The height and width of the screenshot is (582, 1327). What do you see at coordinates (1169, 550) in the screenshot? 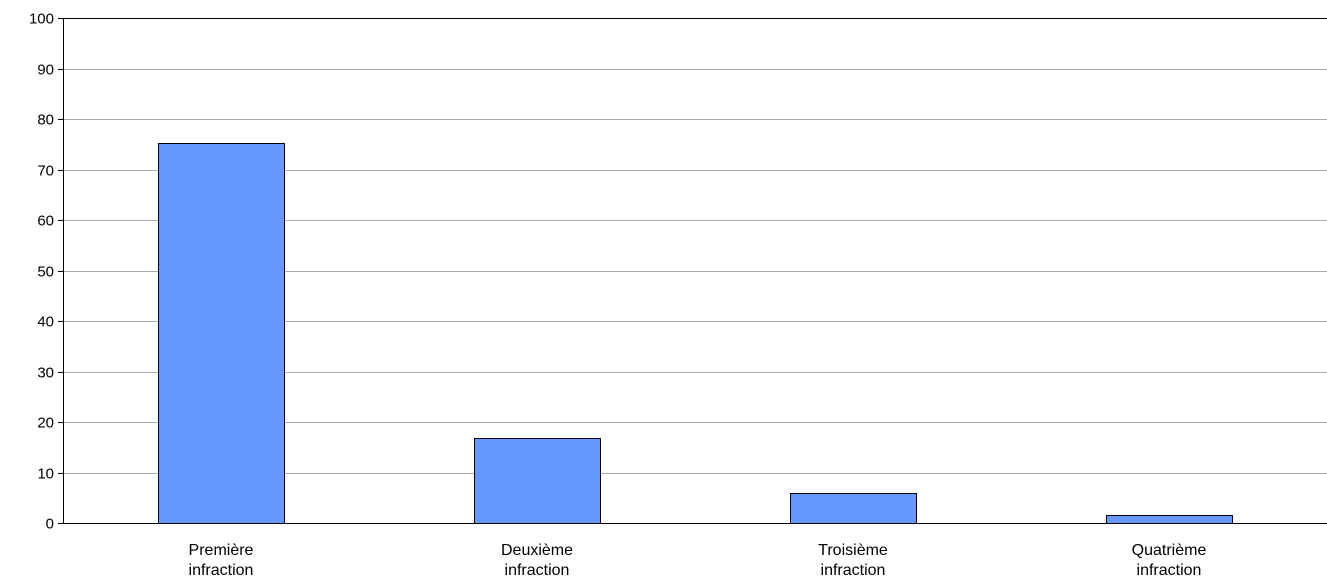
I see `x-category-label-4-line-1: Quatrième` at bounding box center [1169, 550].